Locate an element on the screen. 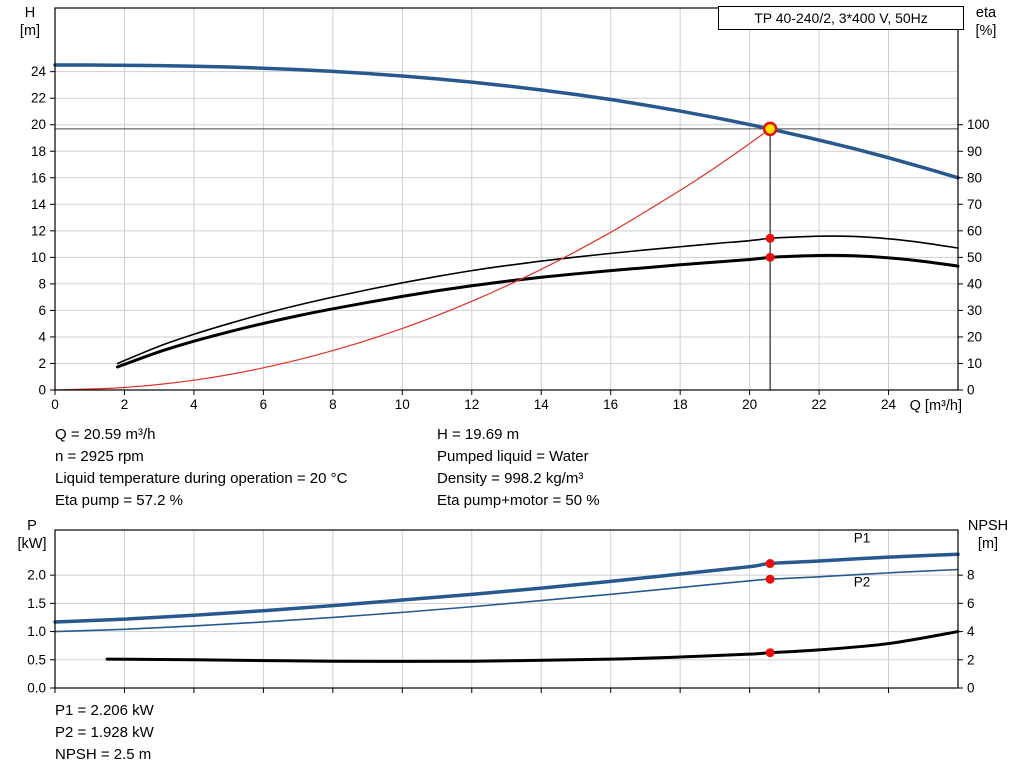 The image size is (1024, 781). x-tick-label: 14 is located at coordinates (542, 404).